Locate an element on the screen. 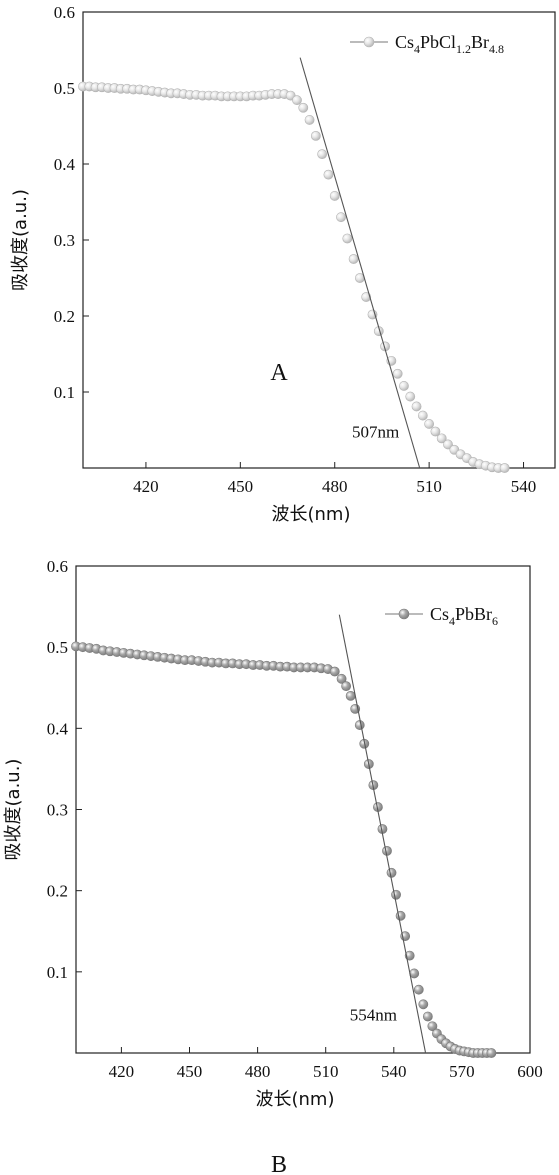  legend-label: Cs4PbCl1.2Br4.8 is located at coordinates (449, 44).